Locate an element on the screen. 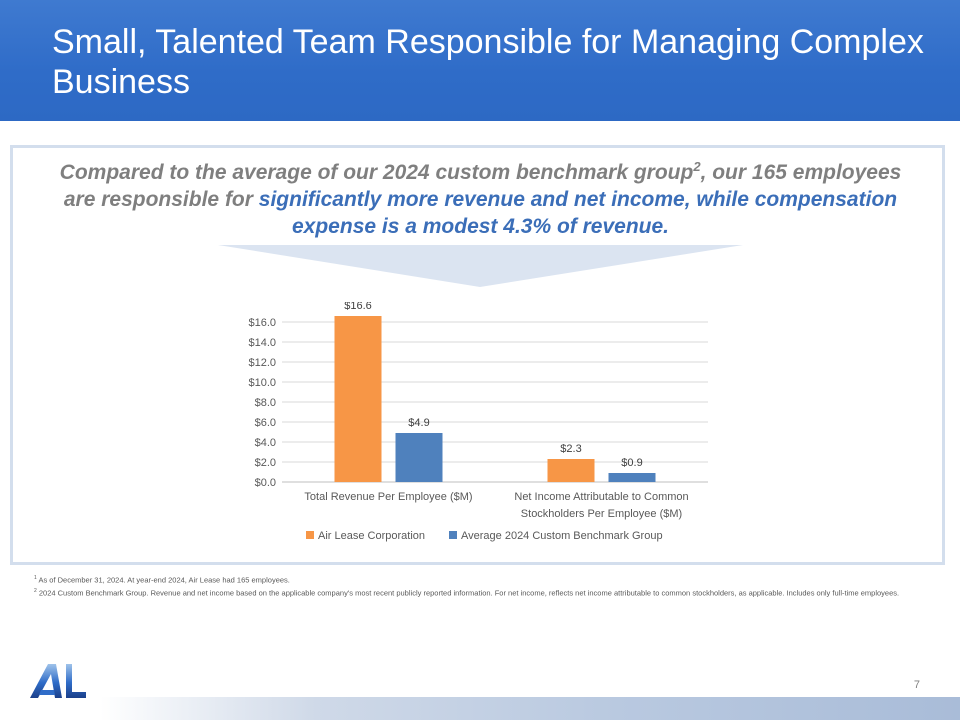 This screenshot has height=720, width=960. y-tick-label: $0.0 is located at coordinates (265, 483).